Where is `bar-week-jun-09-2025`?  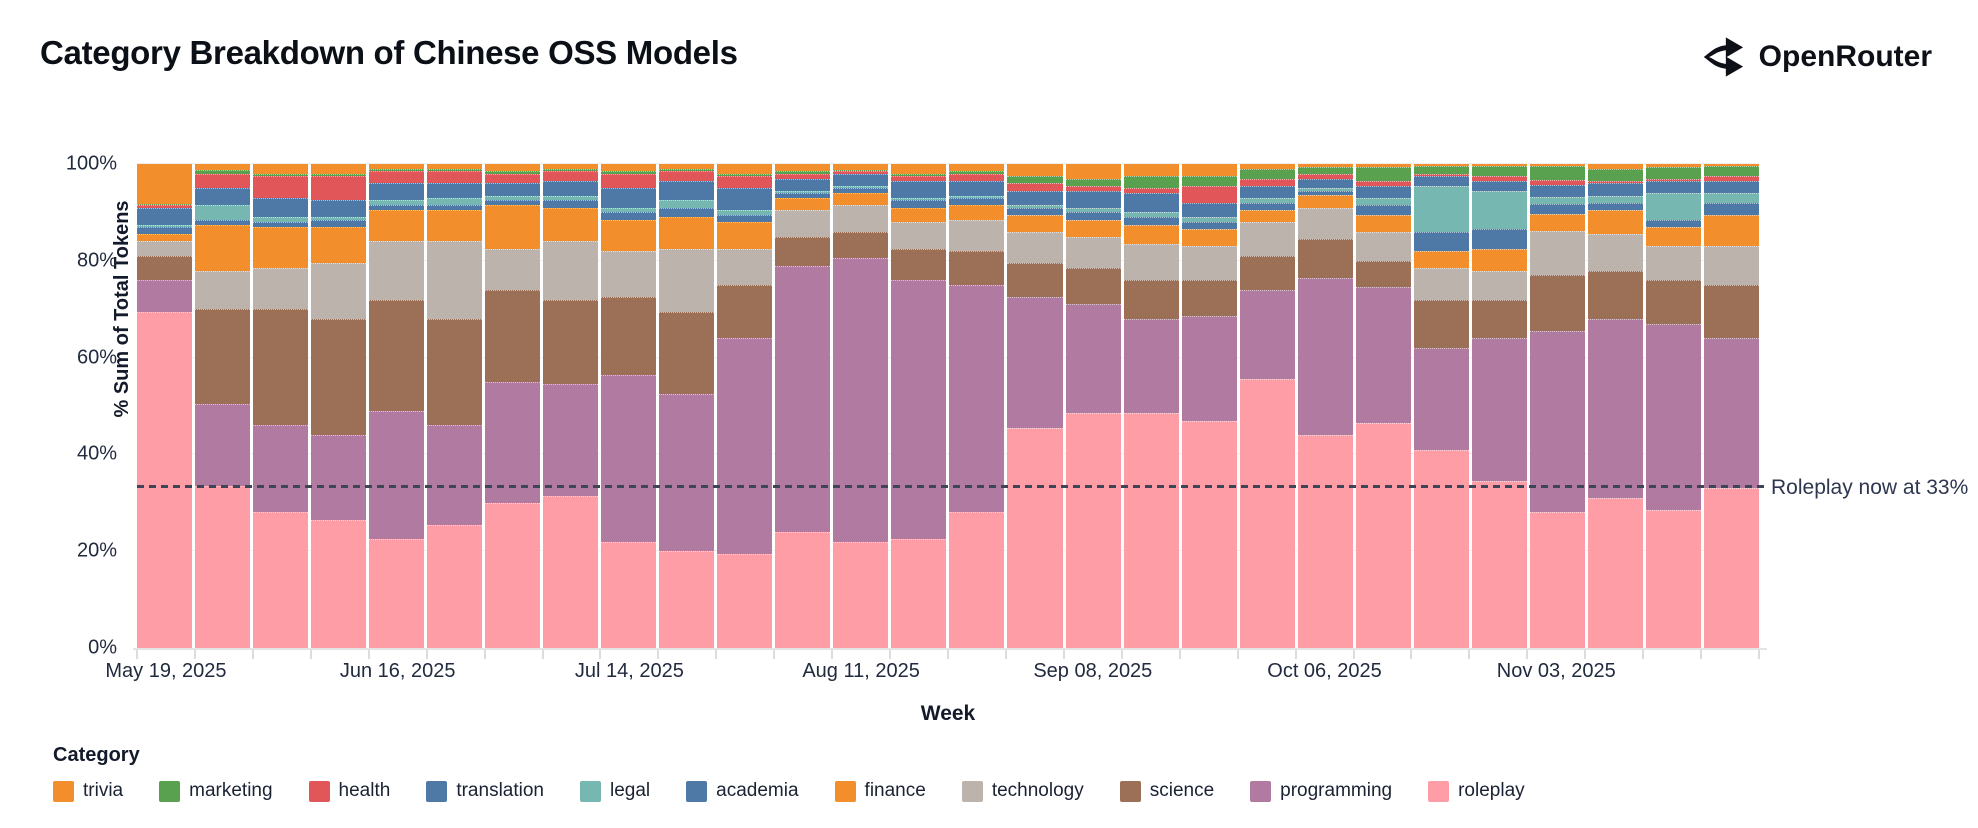 bar-week-jun-09-2025 is located at coordinates (339, 406).